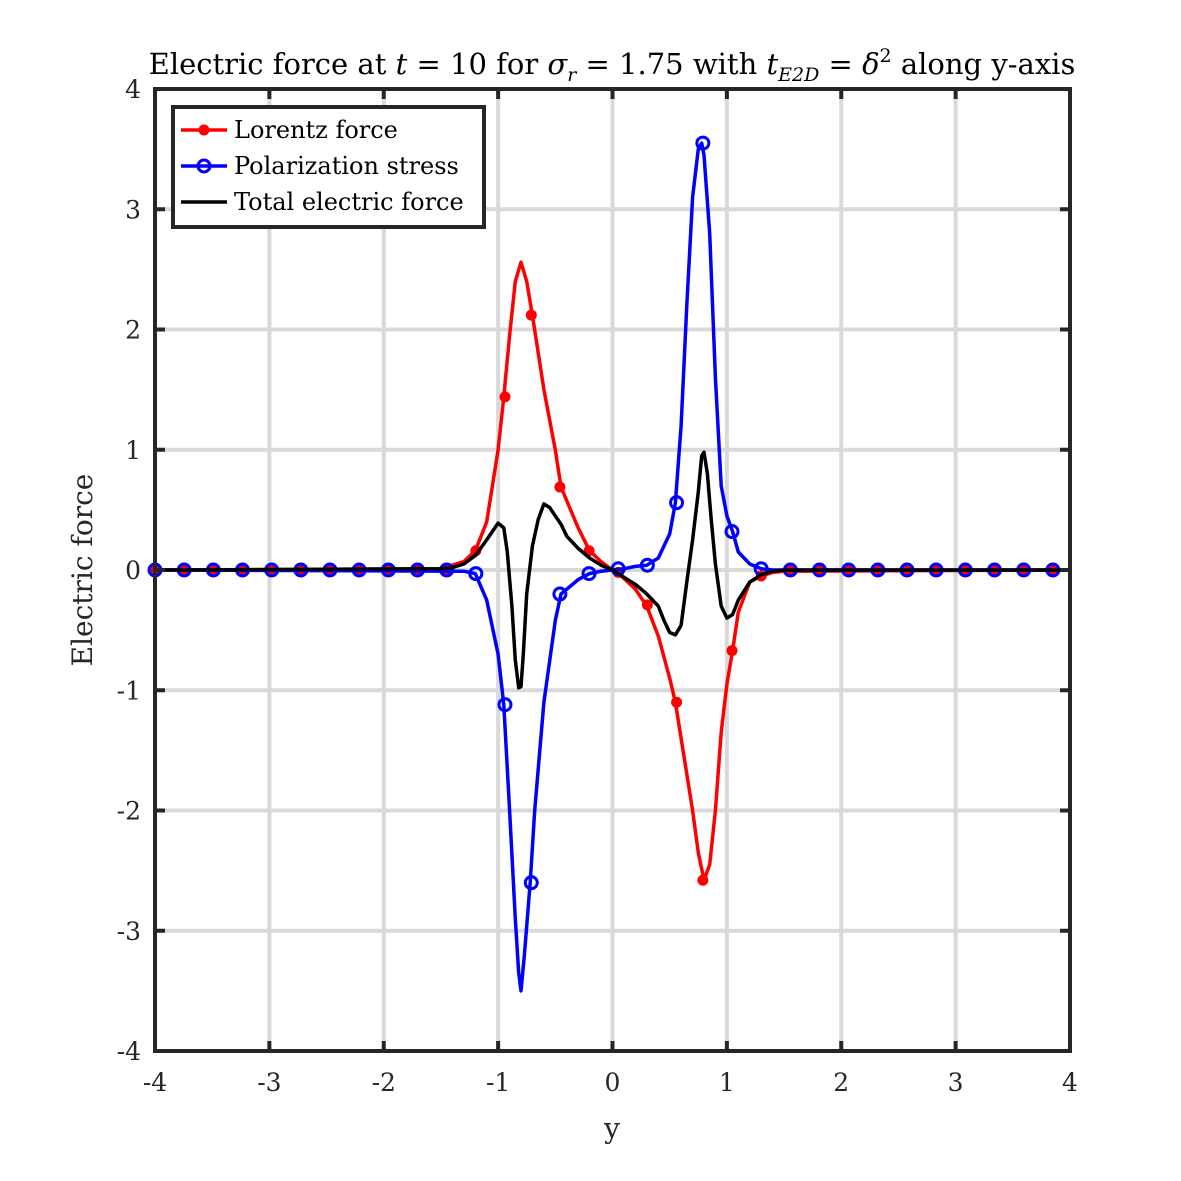 The width and height of the screenshot is (1181, 1181). I want to click on x-tick-label: 2, so click(841, 1082).